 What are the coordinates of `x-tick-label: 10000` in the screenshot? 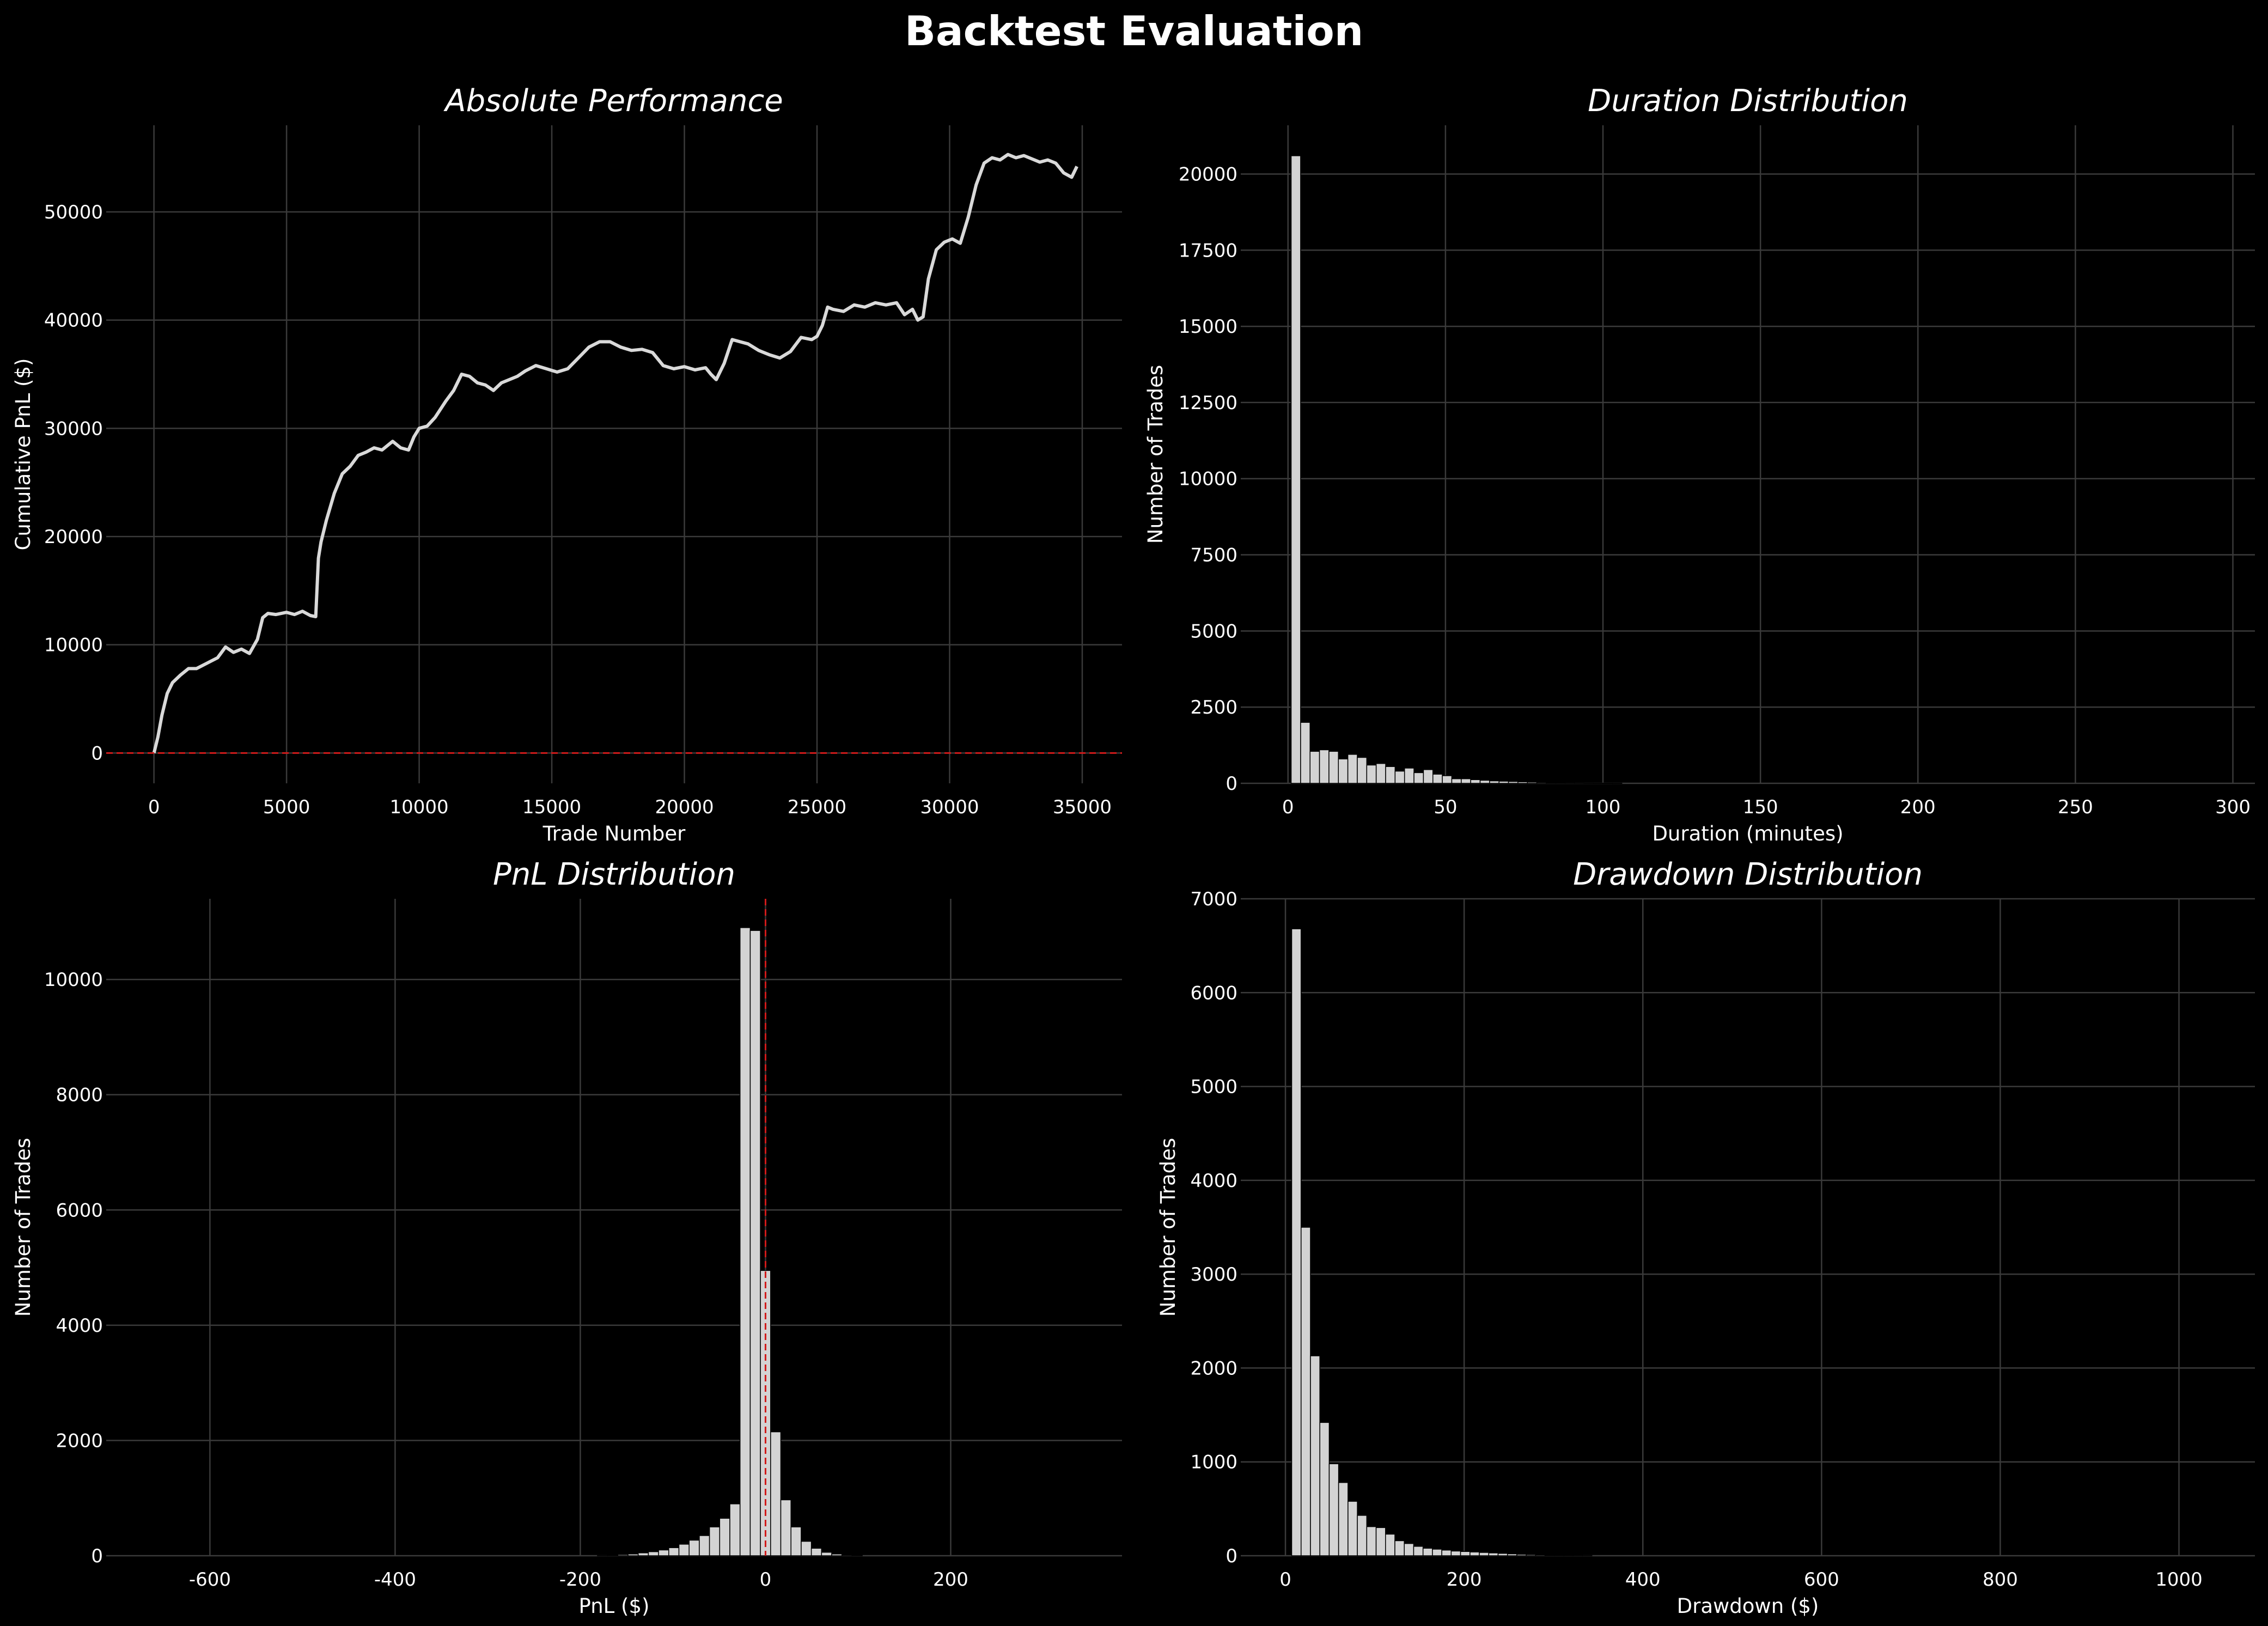 It's located at (419, 807).